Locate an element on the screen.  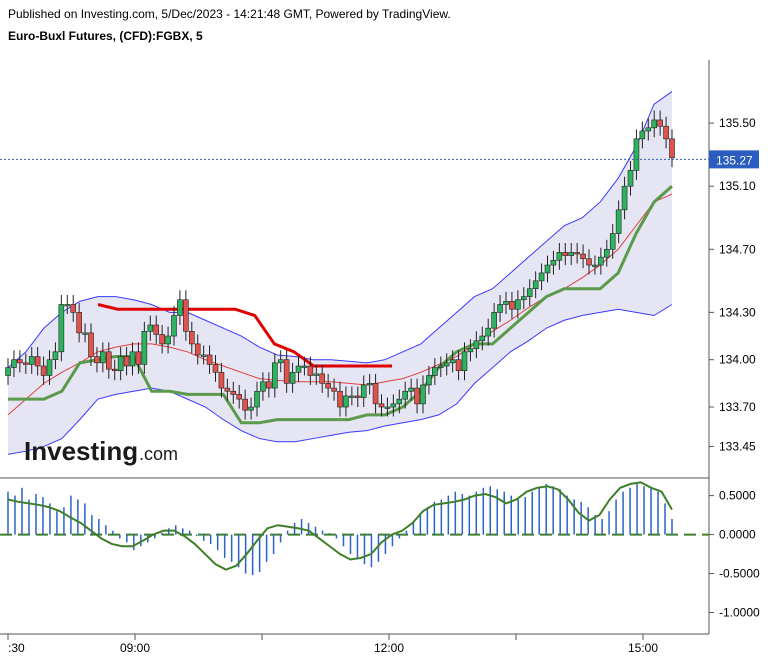
time-tick-label: 15:00 is located at coordinates (643, 648).